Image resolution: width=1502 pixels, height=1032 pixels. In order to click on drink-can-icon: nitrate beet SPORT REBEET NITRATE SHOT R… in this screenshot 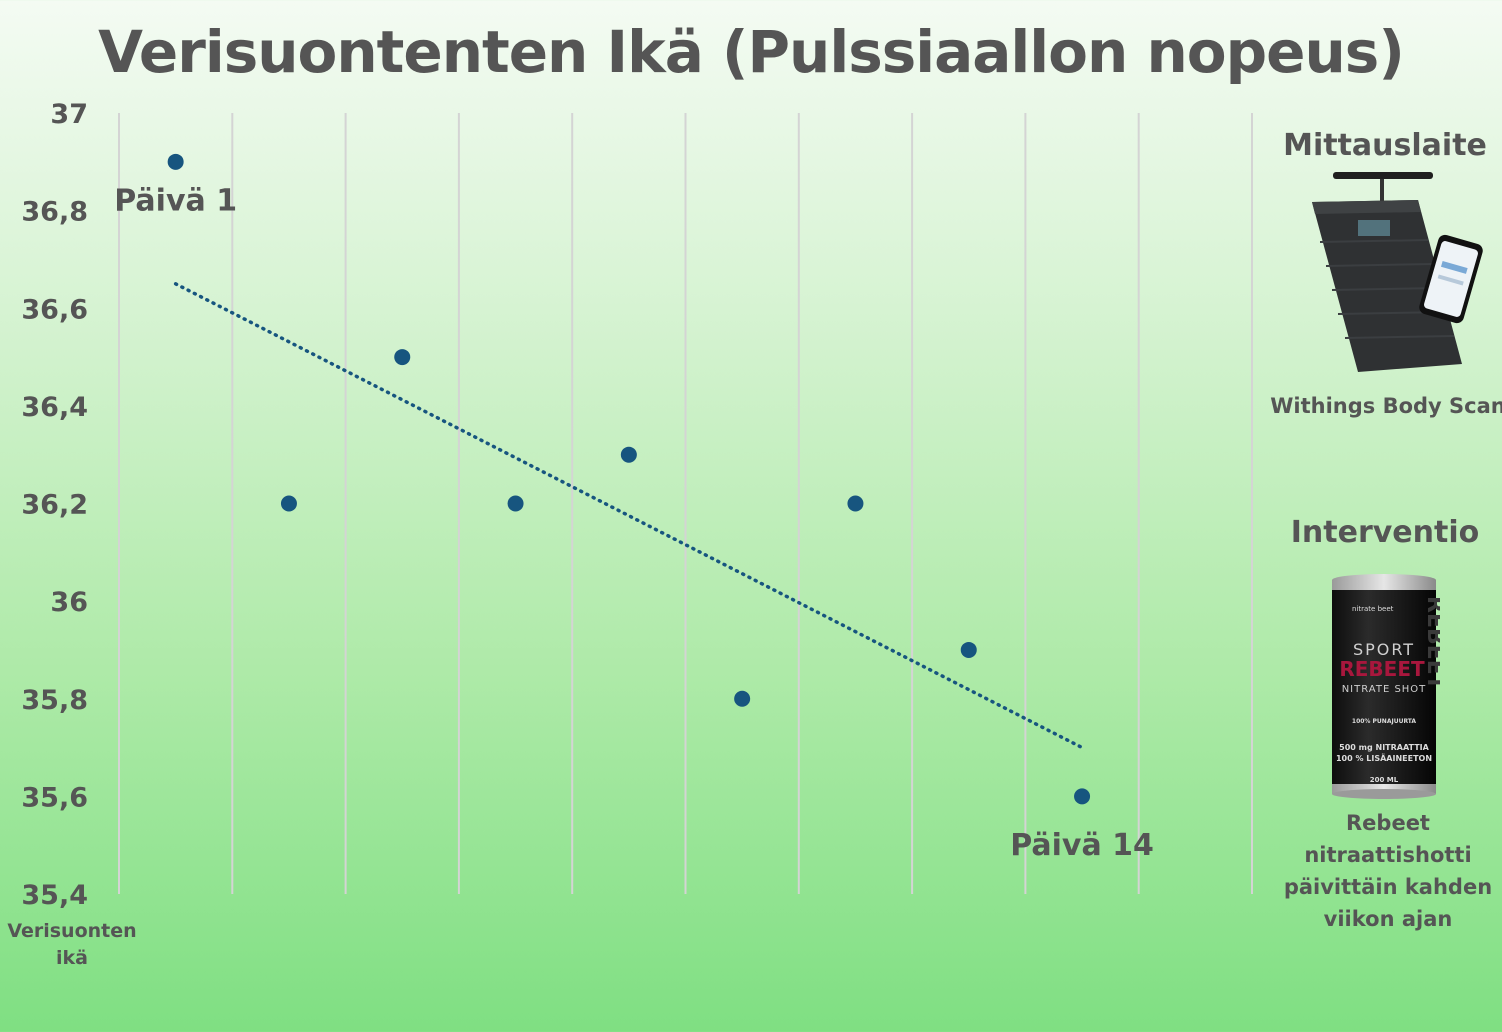, I will do `click(1386, 686)`.